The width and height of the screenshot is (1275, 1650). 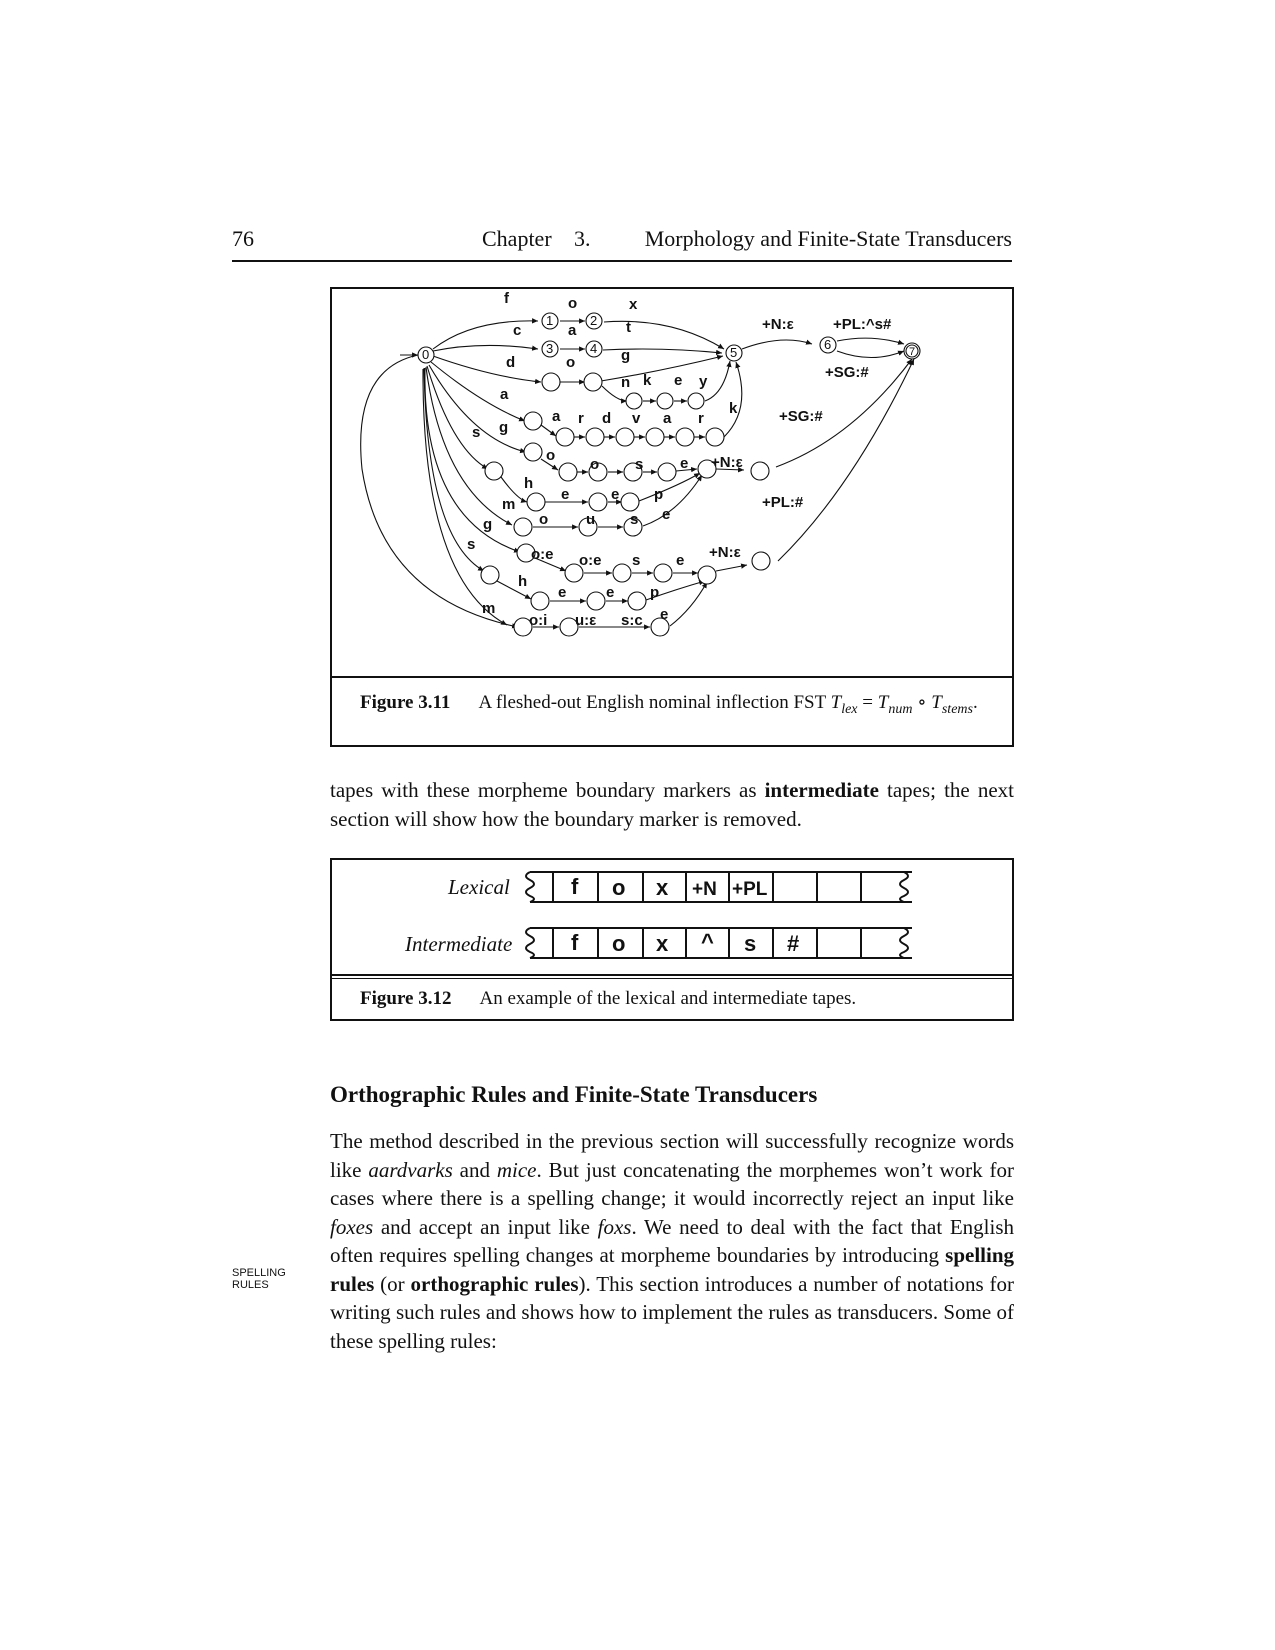 What do you see at coordinates (632, 620) in the screenshot?
I see `arc-label: s:c` at bounding box center [632, 620].